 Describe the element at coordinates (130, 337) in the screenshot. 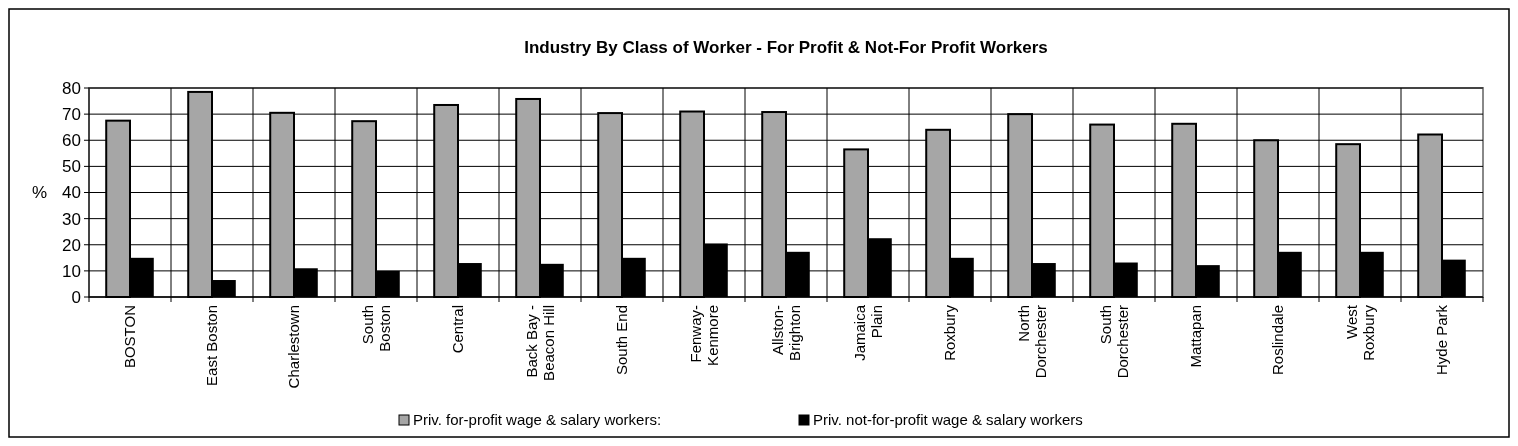

I see `x-tick-label: BOSTON` at that location.